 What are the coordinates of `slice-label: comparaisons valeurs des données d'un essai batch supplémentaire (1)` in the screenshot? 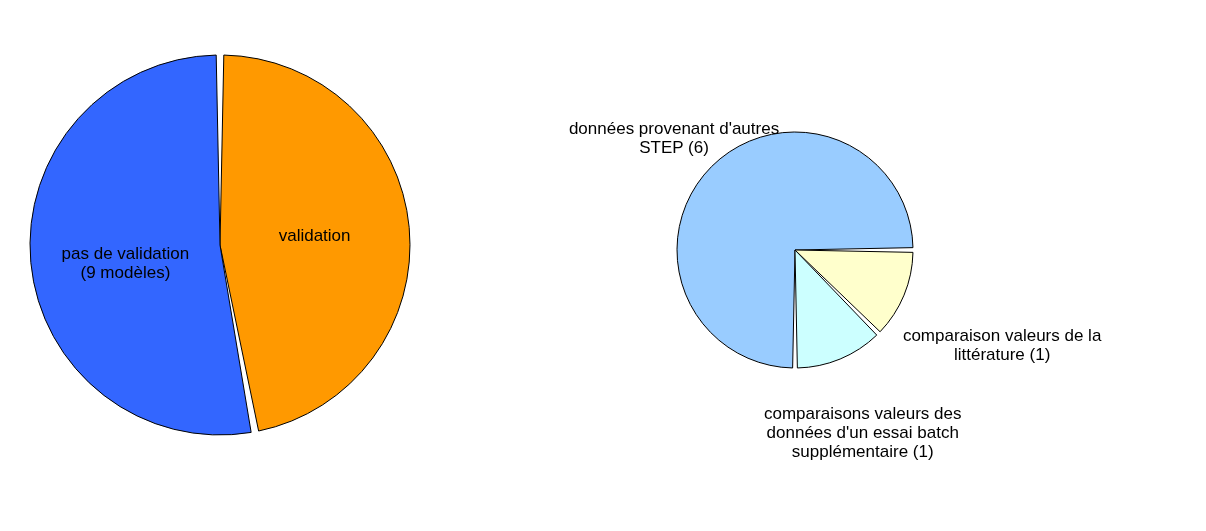 It's located at (862, 432).